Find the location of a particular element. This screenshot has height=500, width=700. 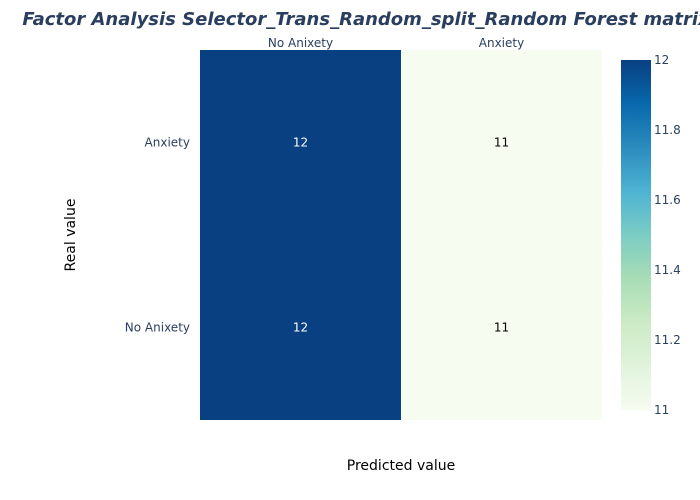

x-axis-title: Predicted value is located at coordinates (401, 466).